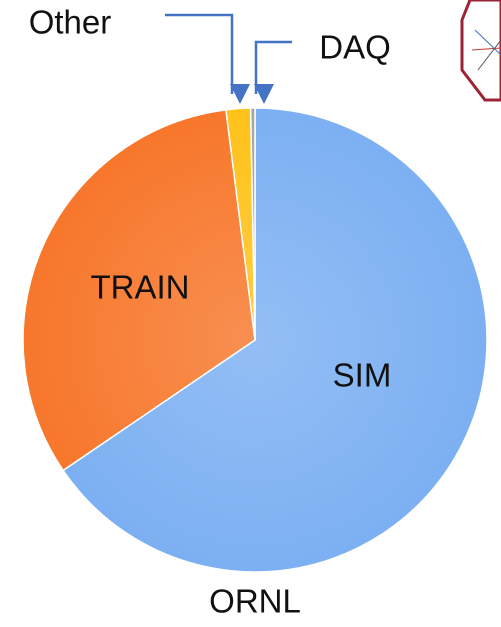  What do you see at coordinates (362, 375) in the screenshot?
I see `slice-label: SIM` at bounding box center [362, 375].